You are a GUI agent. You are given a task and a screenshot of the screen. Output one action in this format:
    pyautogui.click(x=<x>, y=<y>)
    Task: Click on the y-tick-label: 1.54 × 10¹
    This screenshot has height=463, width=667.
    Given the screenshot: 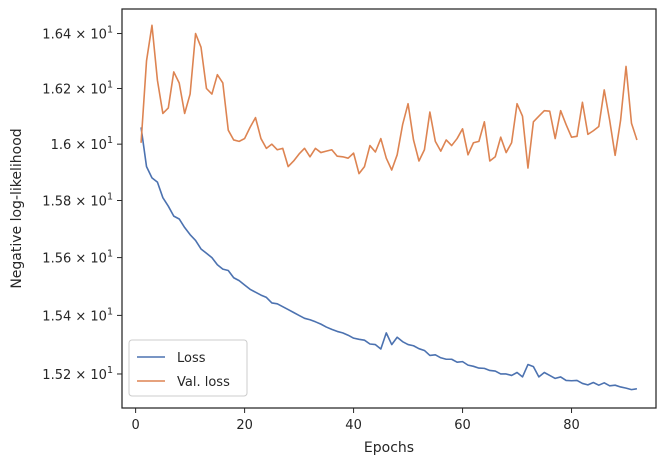 What is the action you would take?
    pyautogui.click(x=77, y=315)
    